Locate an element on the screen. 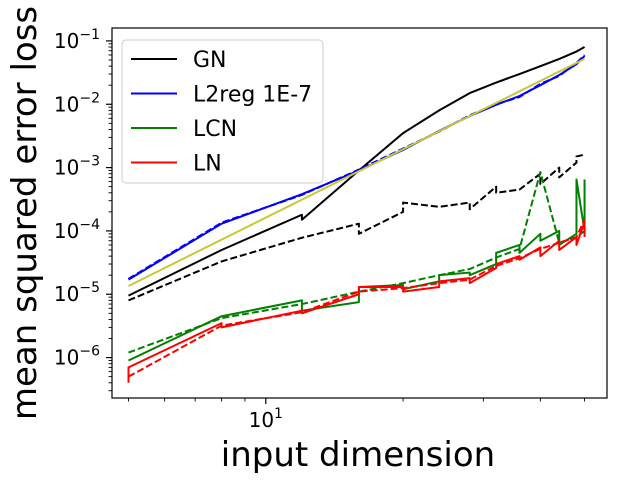  x-axis-title: input dimension is located at coordinates (358, 455).